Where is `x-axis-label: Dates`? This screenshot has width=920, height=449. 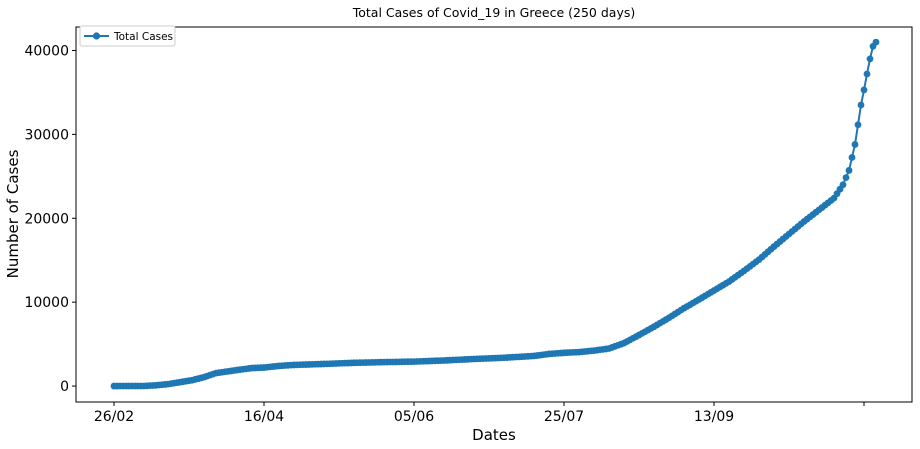 x-axis-label: Dates is located at coordinates (494, 435).